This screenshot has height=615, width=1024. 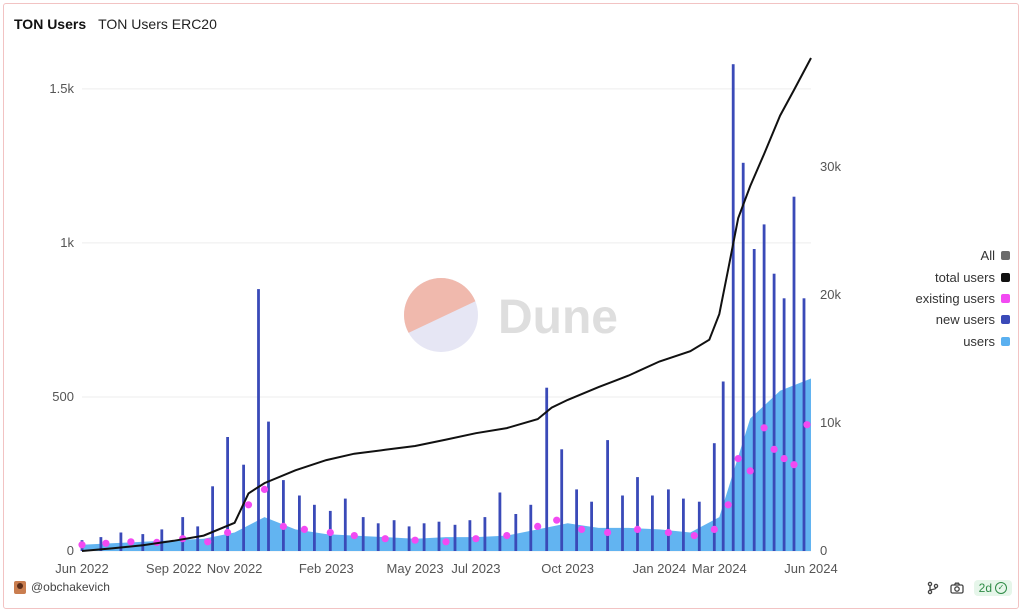 I want to click on x-tick-label: Jun 2022, so click(x=82, y=568).